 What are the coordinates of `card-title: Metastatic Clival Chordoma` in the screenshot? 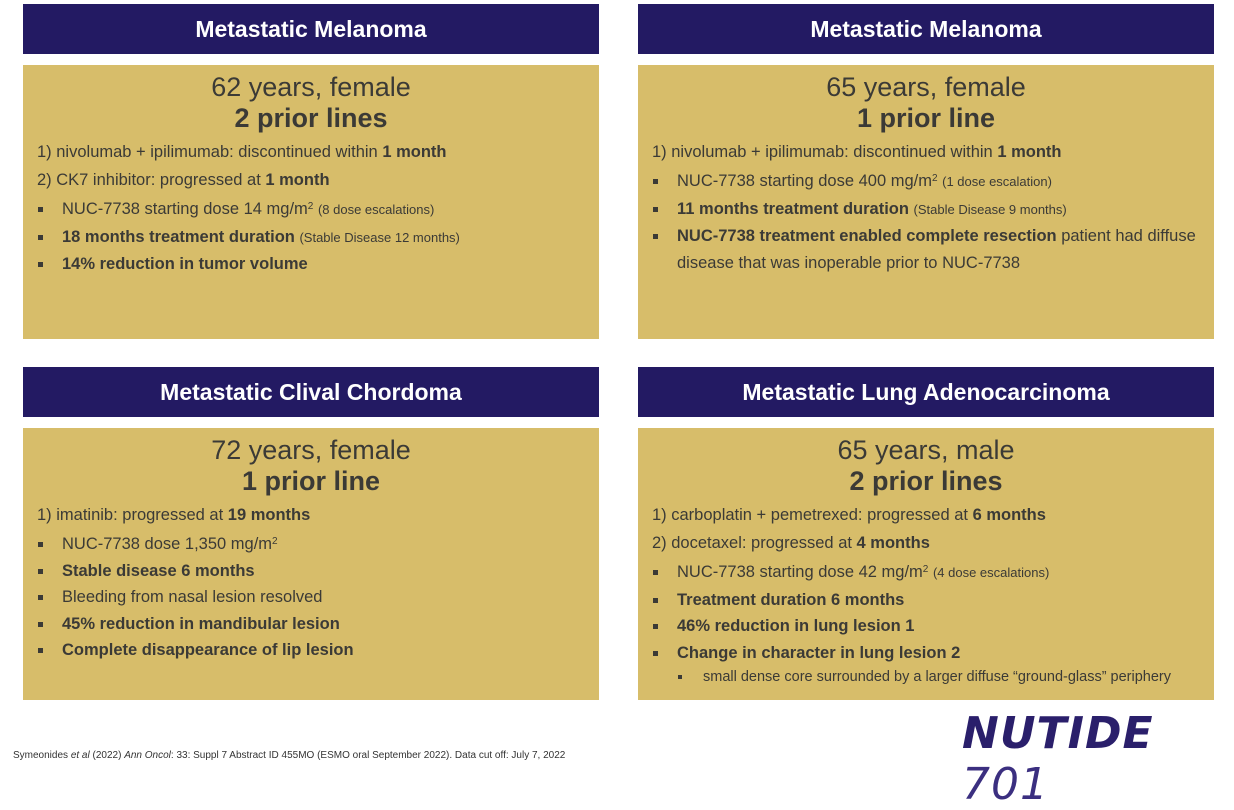 It's located at (311, 392).